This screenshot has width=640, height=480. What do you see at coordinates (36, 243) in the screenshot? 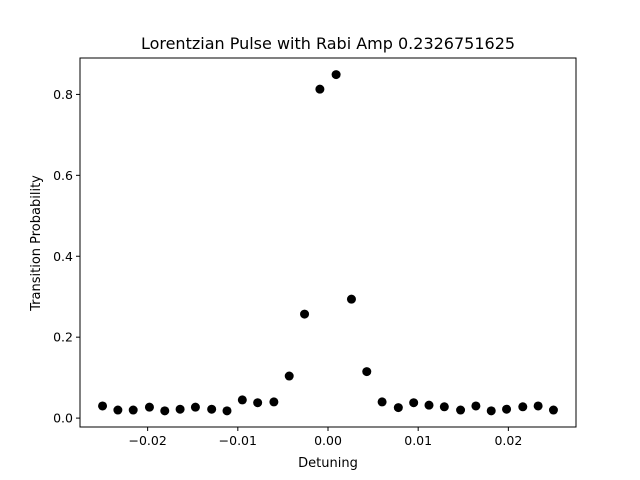
I see `y-axis-label: Transition Probability` at bounding box center [36, 243].